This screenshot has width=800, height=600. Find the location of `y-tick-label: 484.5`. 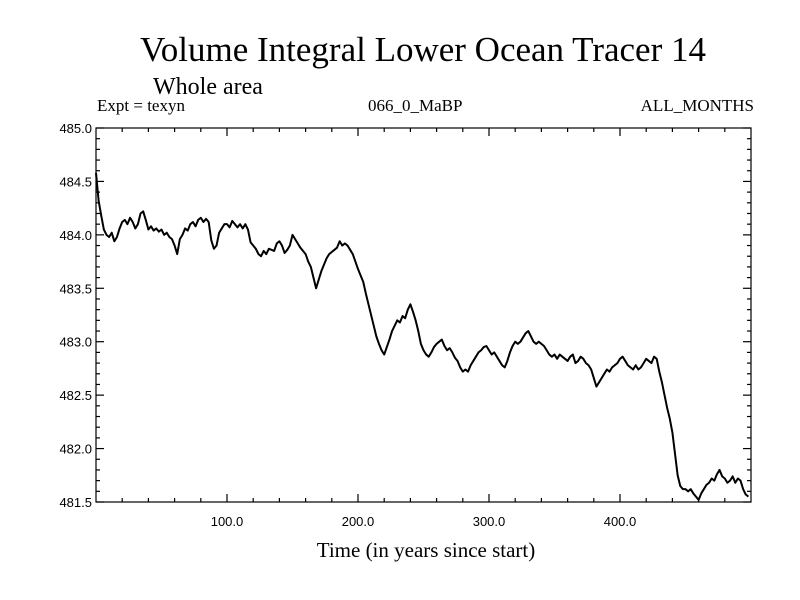

y-tick-label: 484.5 is located at coordinates (75, 181).